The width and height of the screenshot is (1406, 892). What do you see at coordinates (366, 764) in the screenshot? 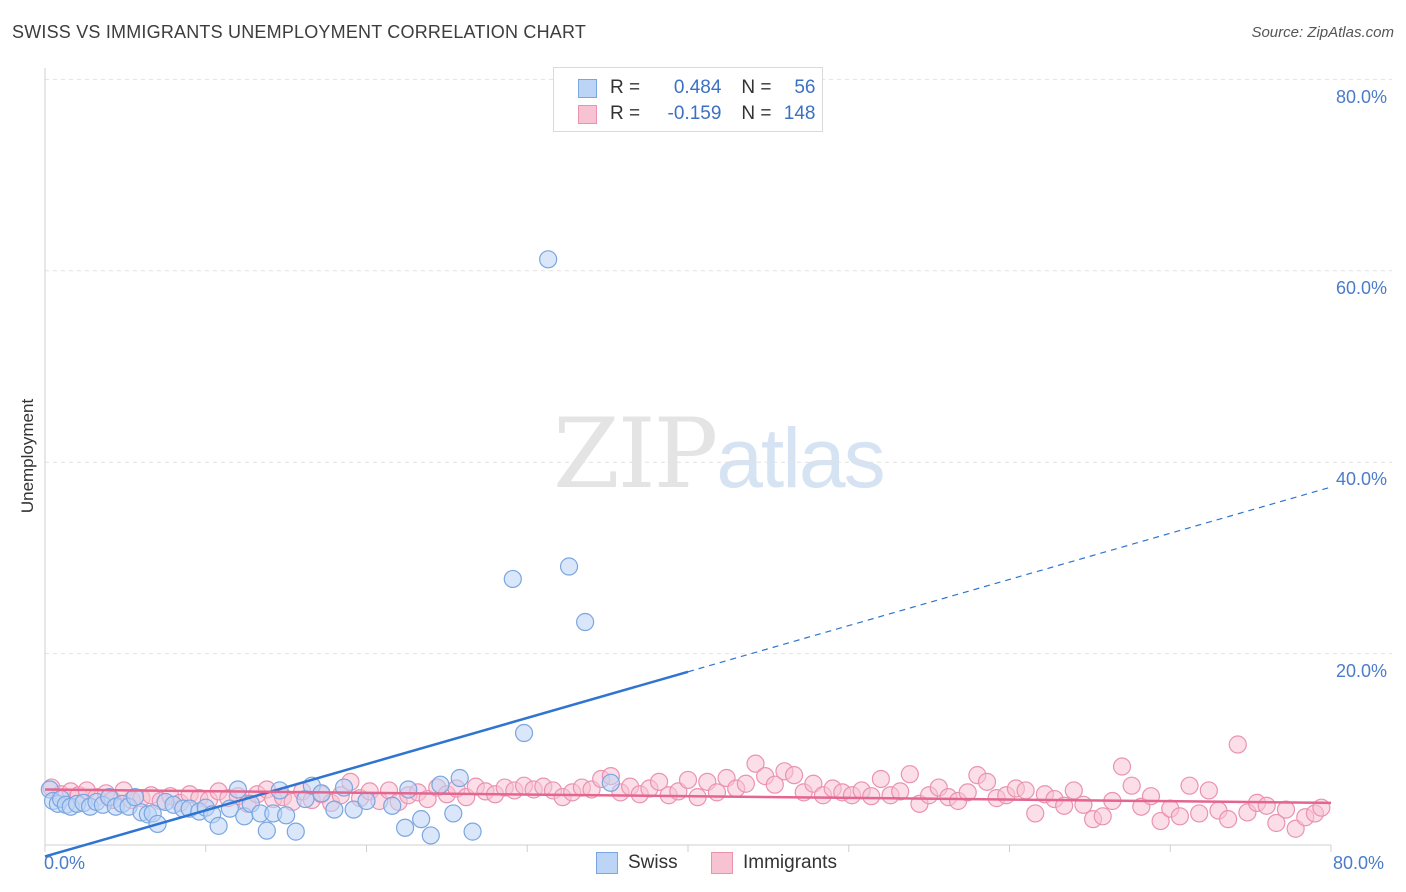
I see `swiss-trend-line` at bounding box center [366, 764].